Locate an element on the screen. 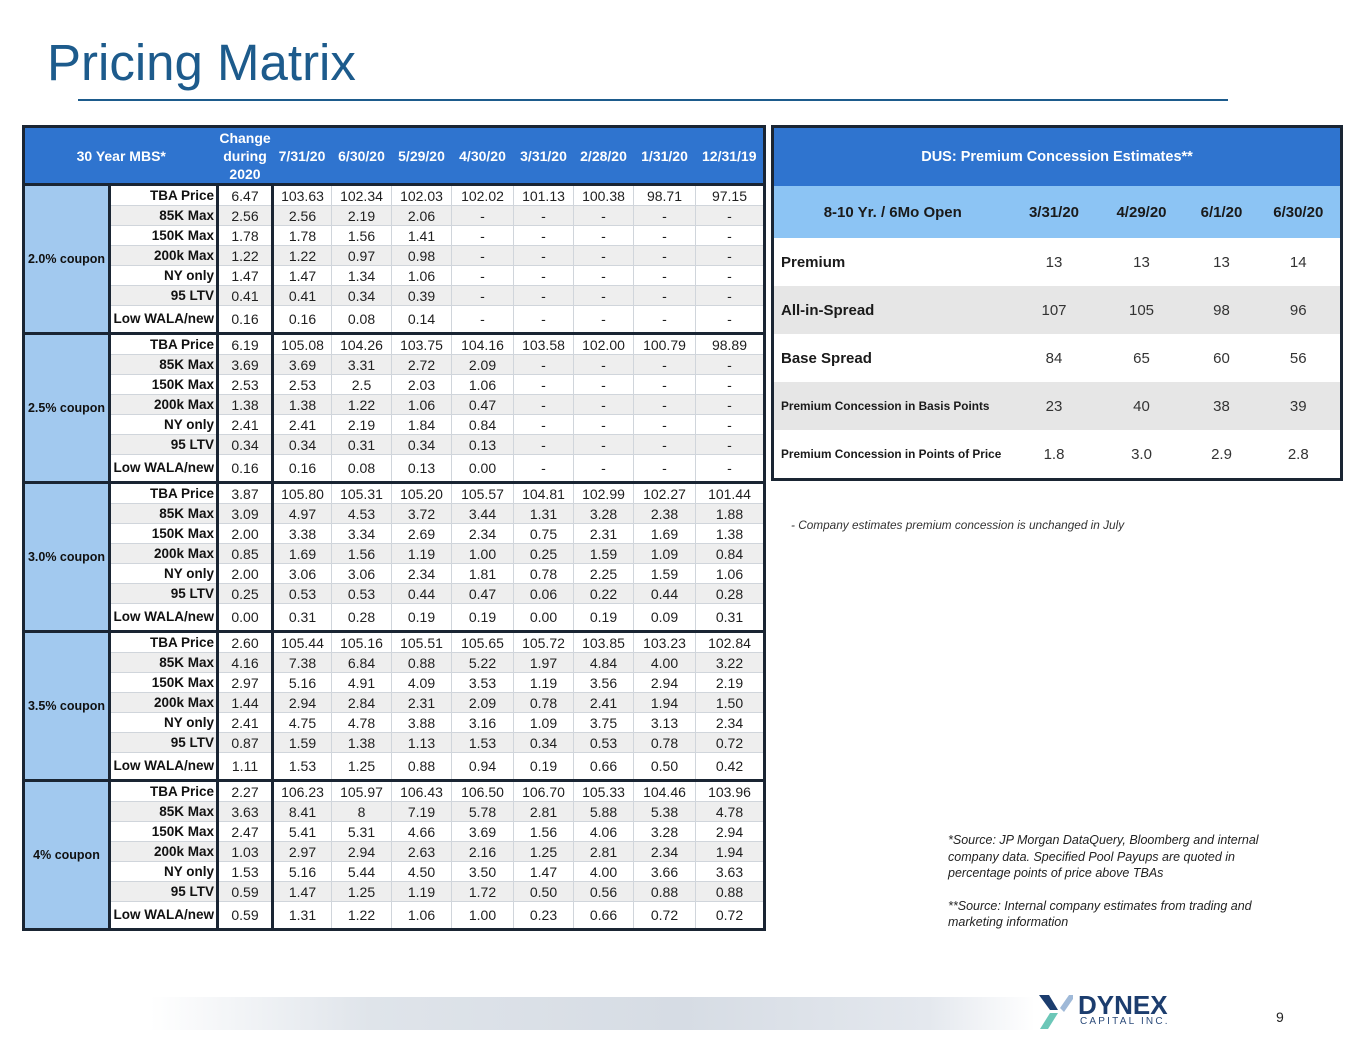  dus-value-cell: 3.0 is located at coordinates (1141, 455).